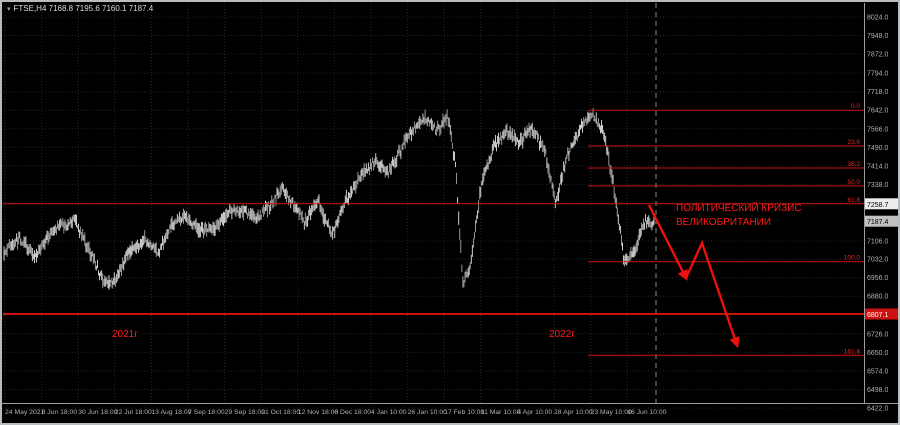 The height and width of the screenshot is (425, 900). Describe the element at coordinates (83, 8) in the screenshot. I see `symbol-ohlc-text: FTSE,H4 7168.8 7195.6 7160.1 7187.4` at that location.